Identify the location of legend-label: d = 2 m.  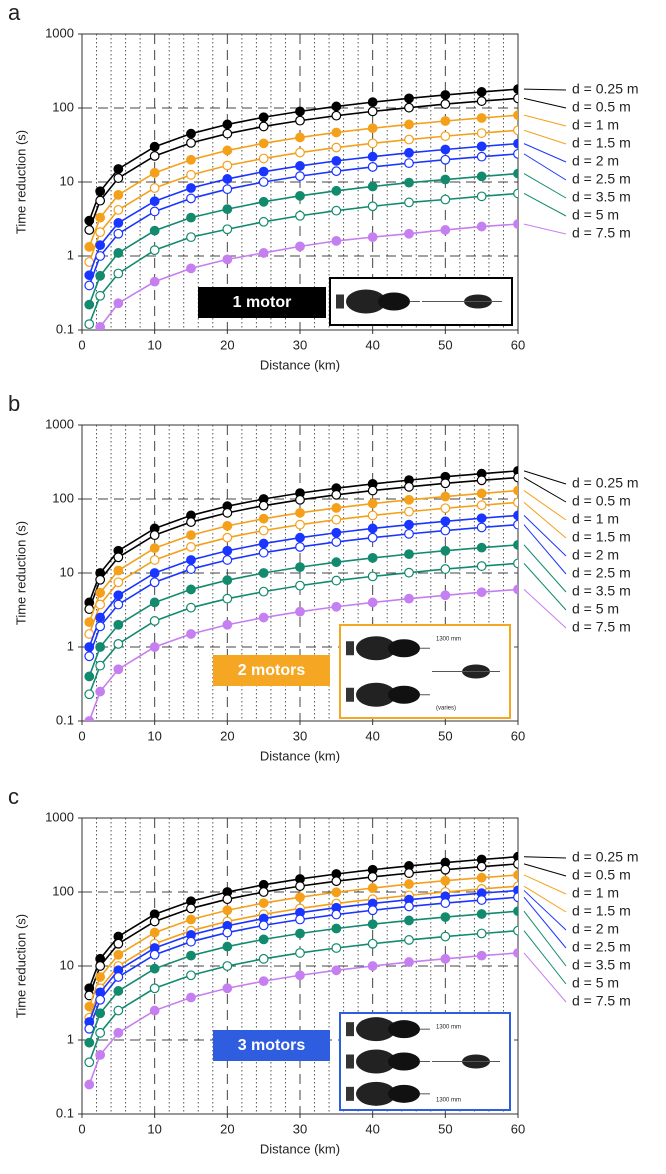
(595, 929).